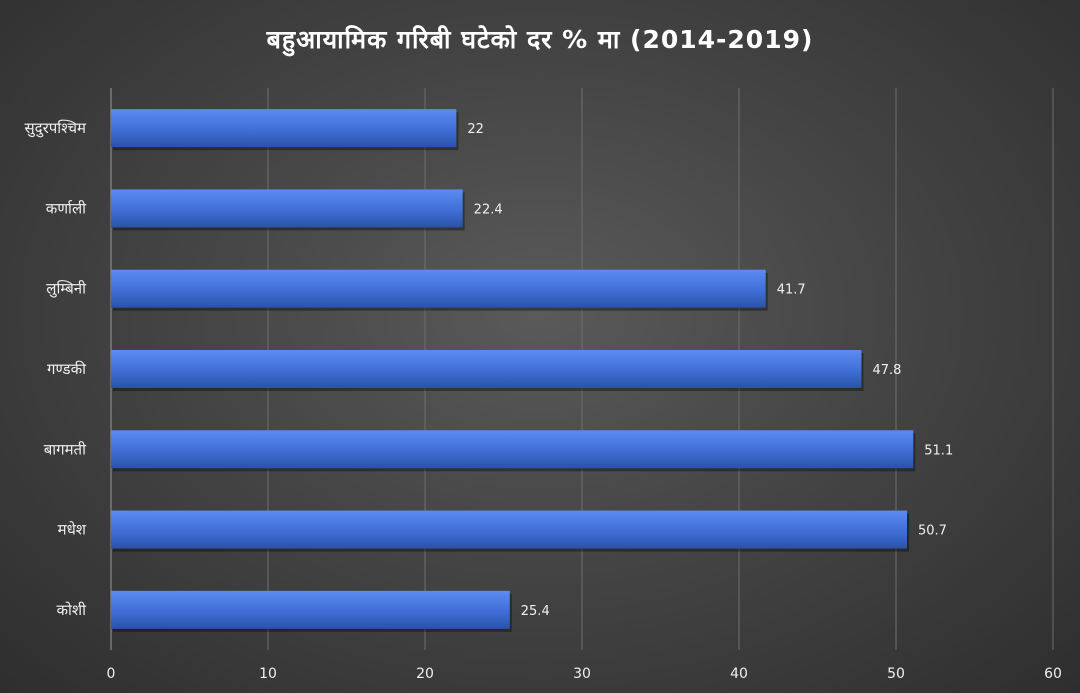 The height and width of the screenshot is (693, 1080). I want to click on data-label-6: 25.4, so click(535, 611).